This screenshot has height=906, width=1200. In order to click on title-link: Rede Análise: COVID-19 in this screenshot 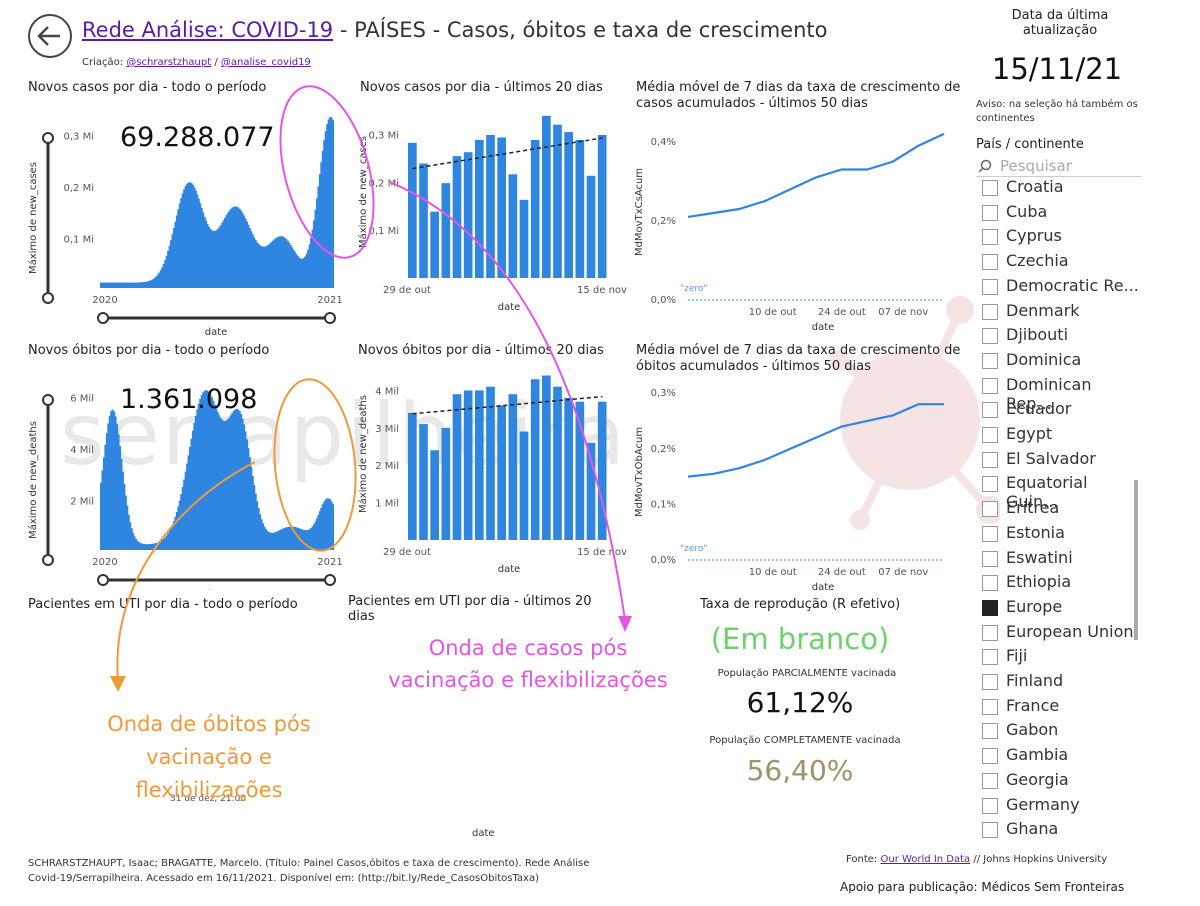, I will do `click(208, 30)`.